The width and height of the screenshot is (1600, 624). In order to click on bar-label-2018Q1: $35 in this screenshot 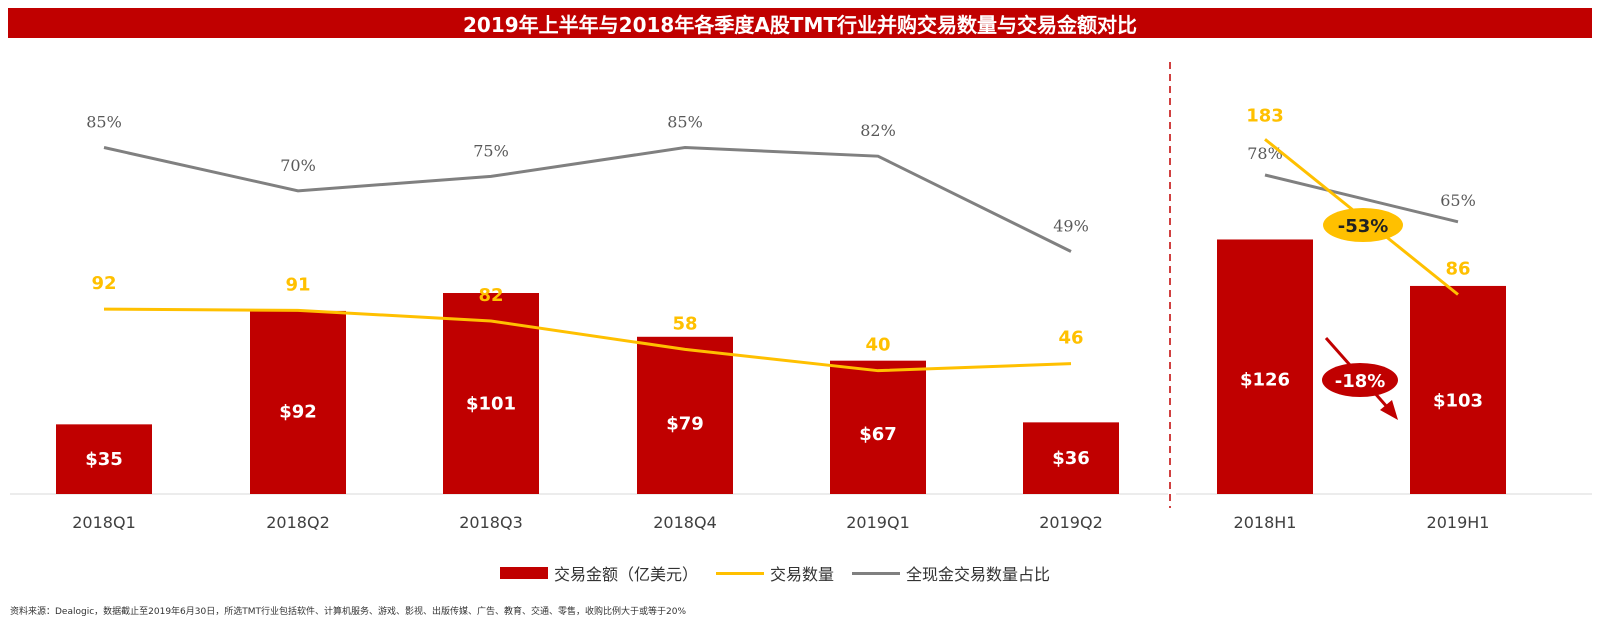, I will do `click(104, 459)`.